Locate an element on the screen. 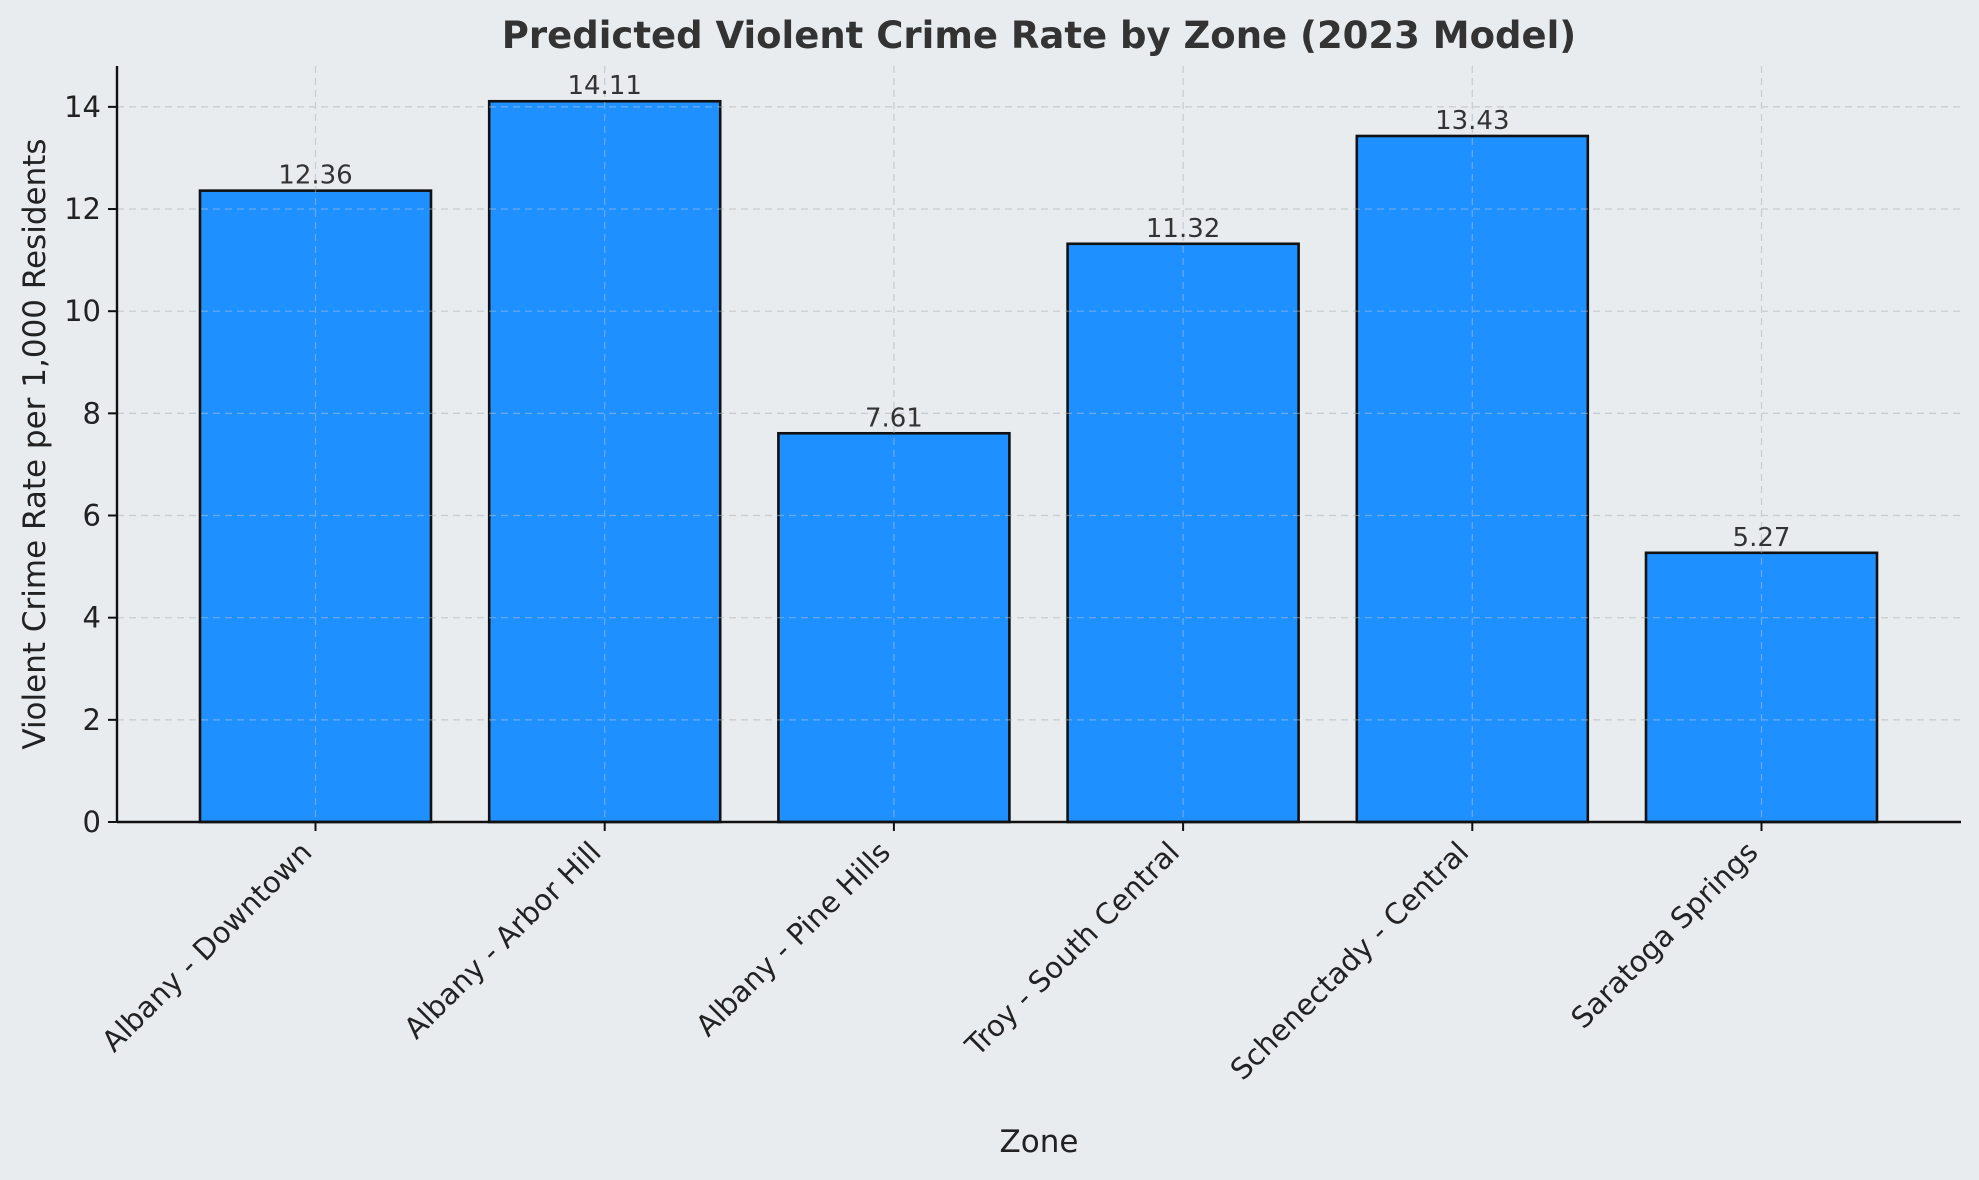 This screenshot has height=1180, width=1979. data-label: 5.27 is located at coordinates (1762, 538).